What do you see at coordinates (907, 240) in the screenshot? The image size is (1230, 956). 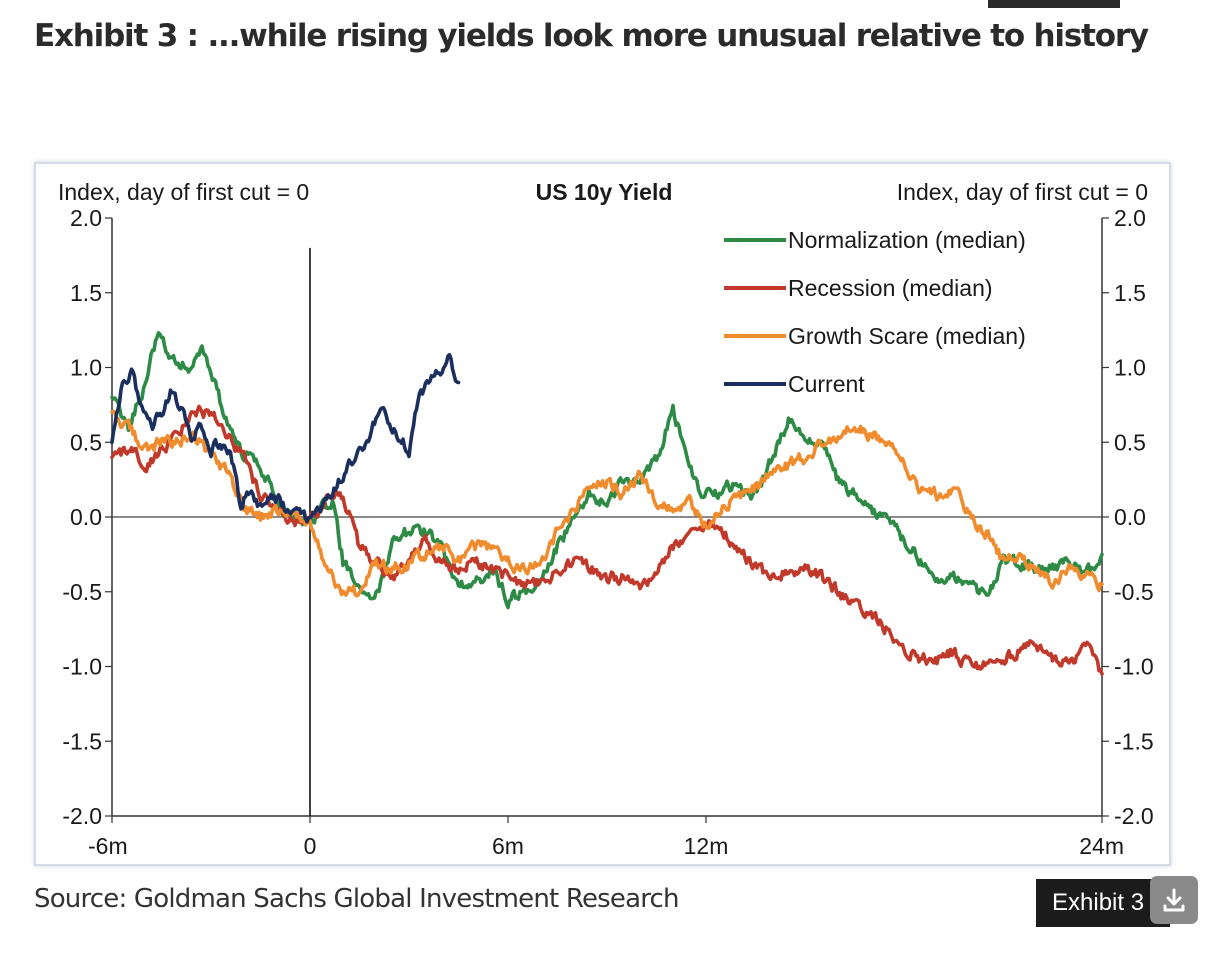 I see `legend-item-label: Normalization (median)` at bounding box center [907, 240].